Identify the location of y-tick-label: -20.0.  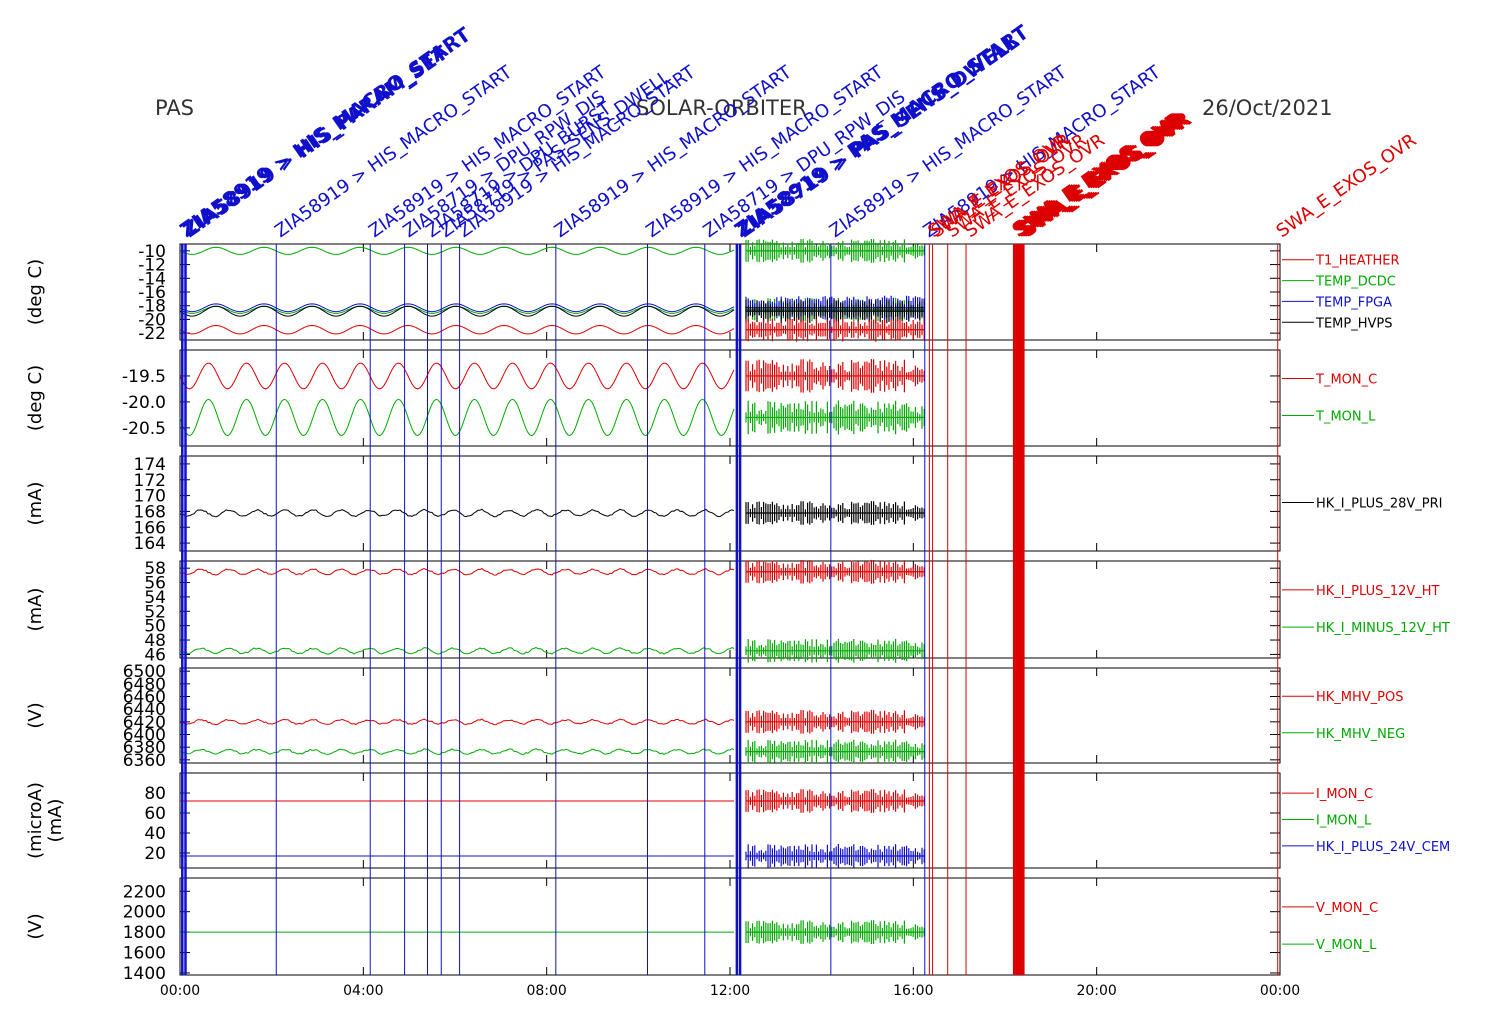
(144, 403).